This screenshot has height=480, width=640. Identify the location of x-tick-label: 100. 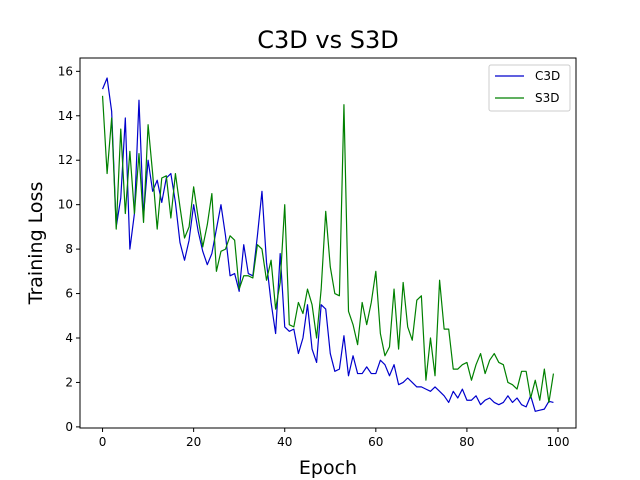
(558, 442).